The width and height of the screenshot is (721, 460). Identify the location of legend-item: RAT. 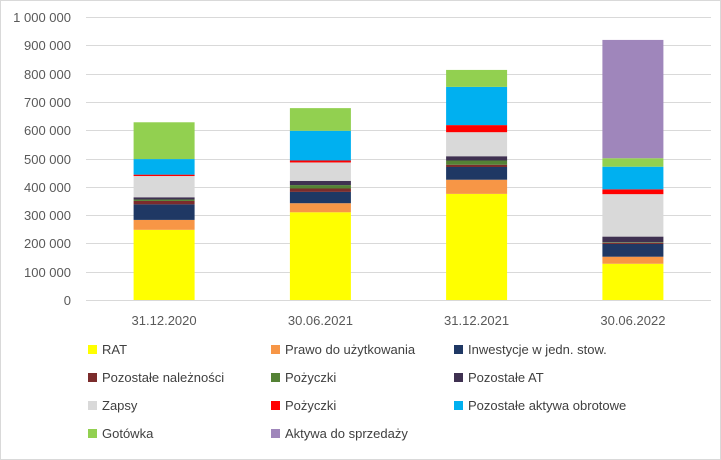
(107, 350).